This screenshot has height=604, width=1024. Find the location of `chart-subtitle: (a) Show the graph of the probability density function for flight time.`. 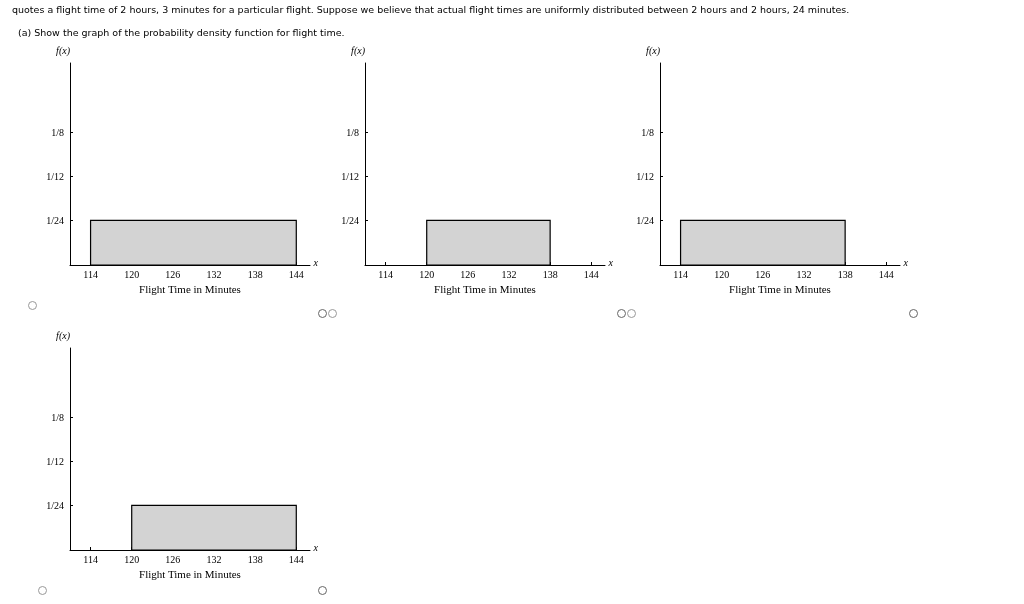

chart-subtitle: (a) Show the graph of the probability density function for flight time. is located at coordinates (181, 32).